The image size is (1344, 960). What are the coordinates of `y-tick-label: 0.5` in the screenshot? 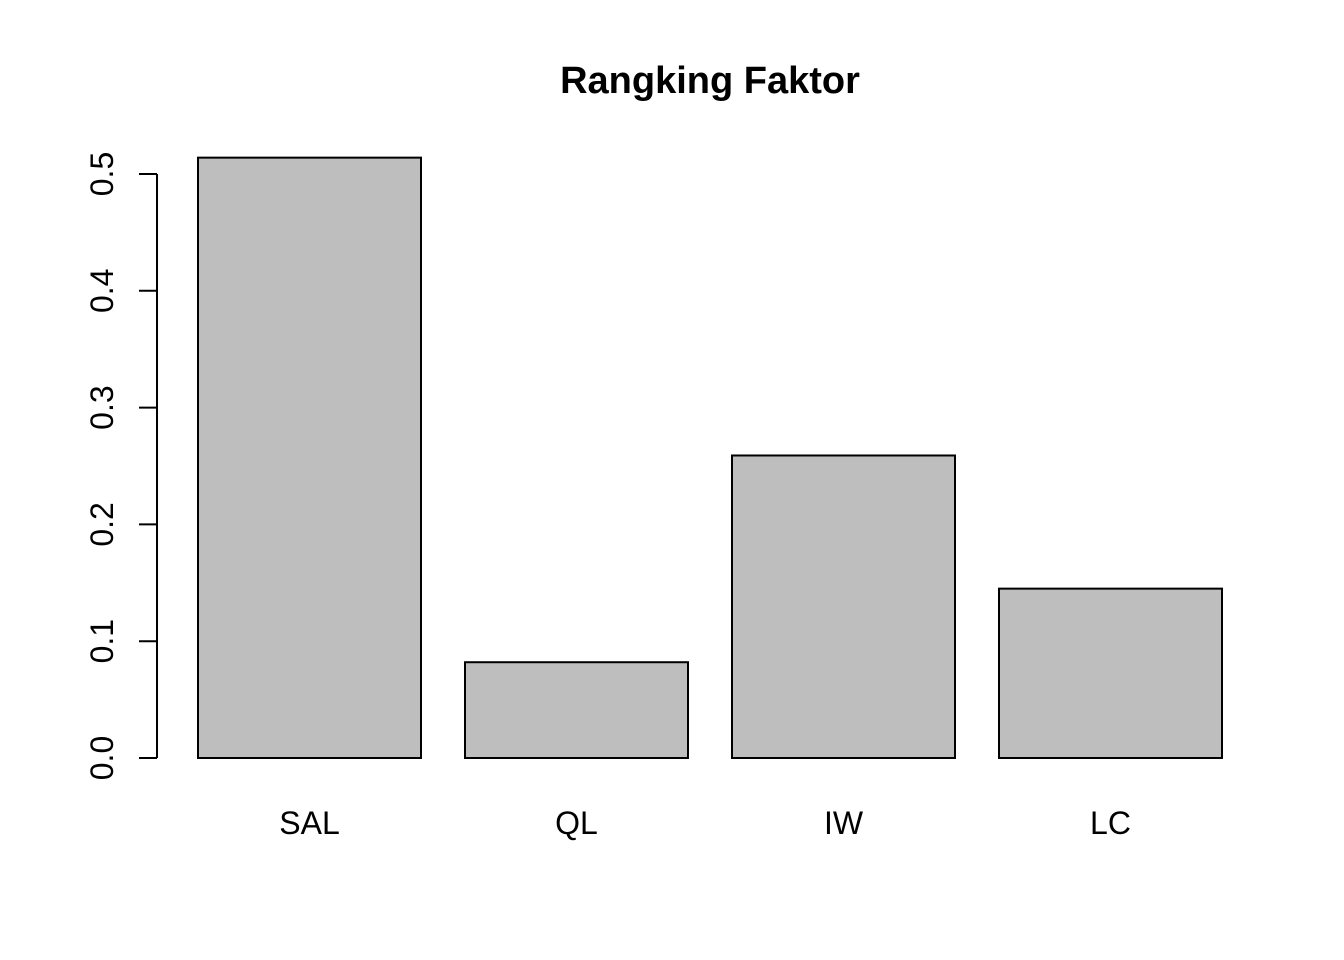 It's located at (102, 174).